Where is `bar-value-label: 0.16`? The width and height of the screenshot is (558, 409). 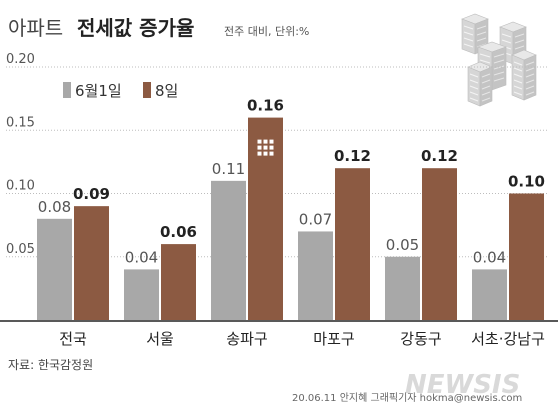 bar-value-label: 0.16 is located at coordinates (265, 106).